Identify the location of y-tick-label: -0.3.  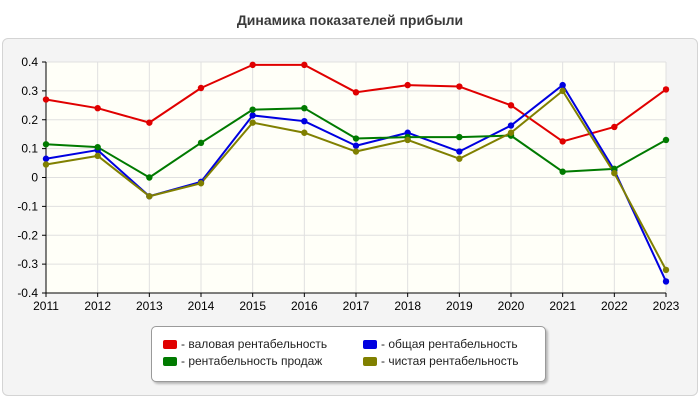
(27, 264).